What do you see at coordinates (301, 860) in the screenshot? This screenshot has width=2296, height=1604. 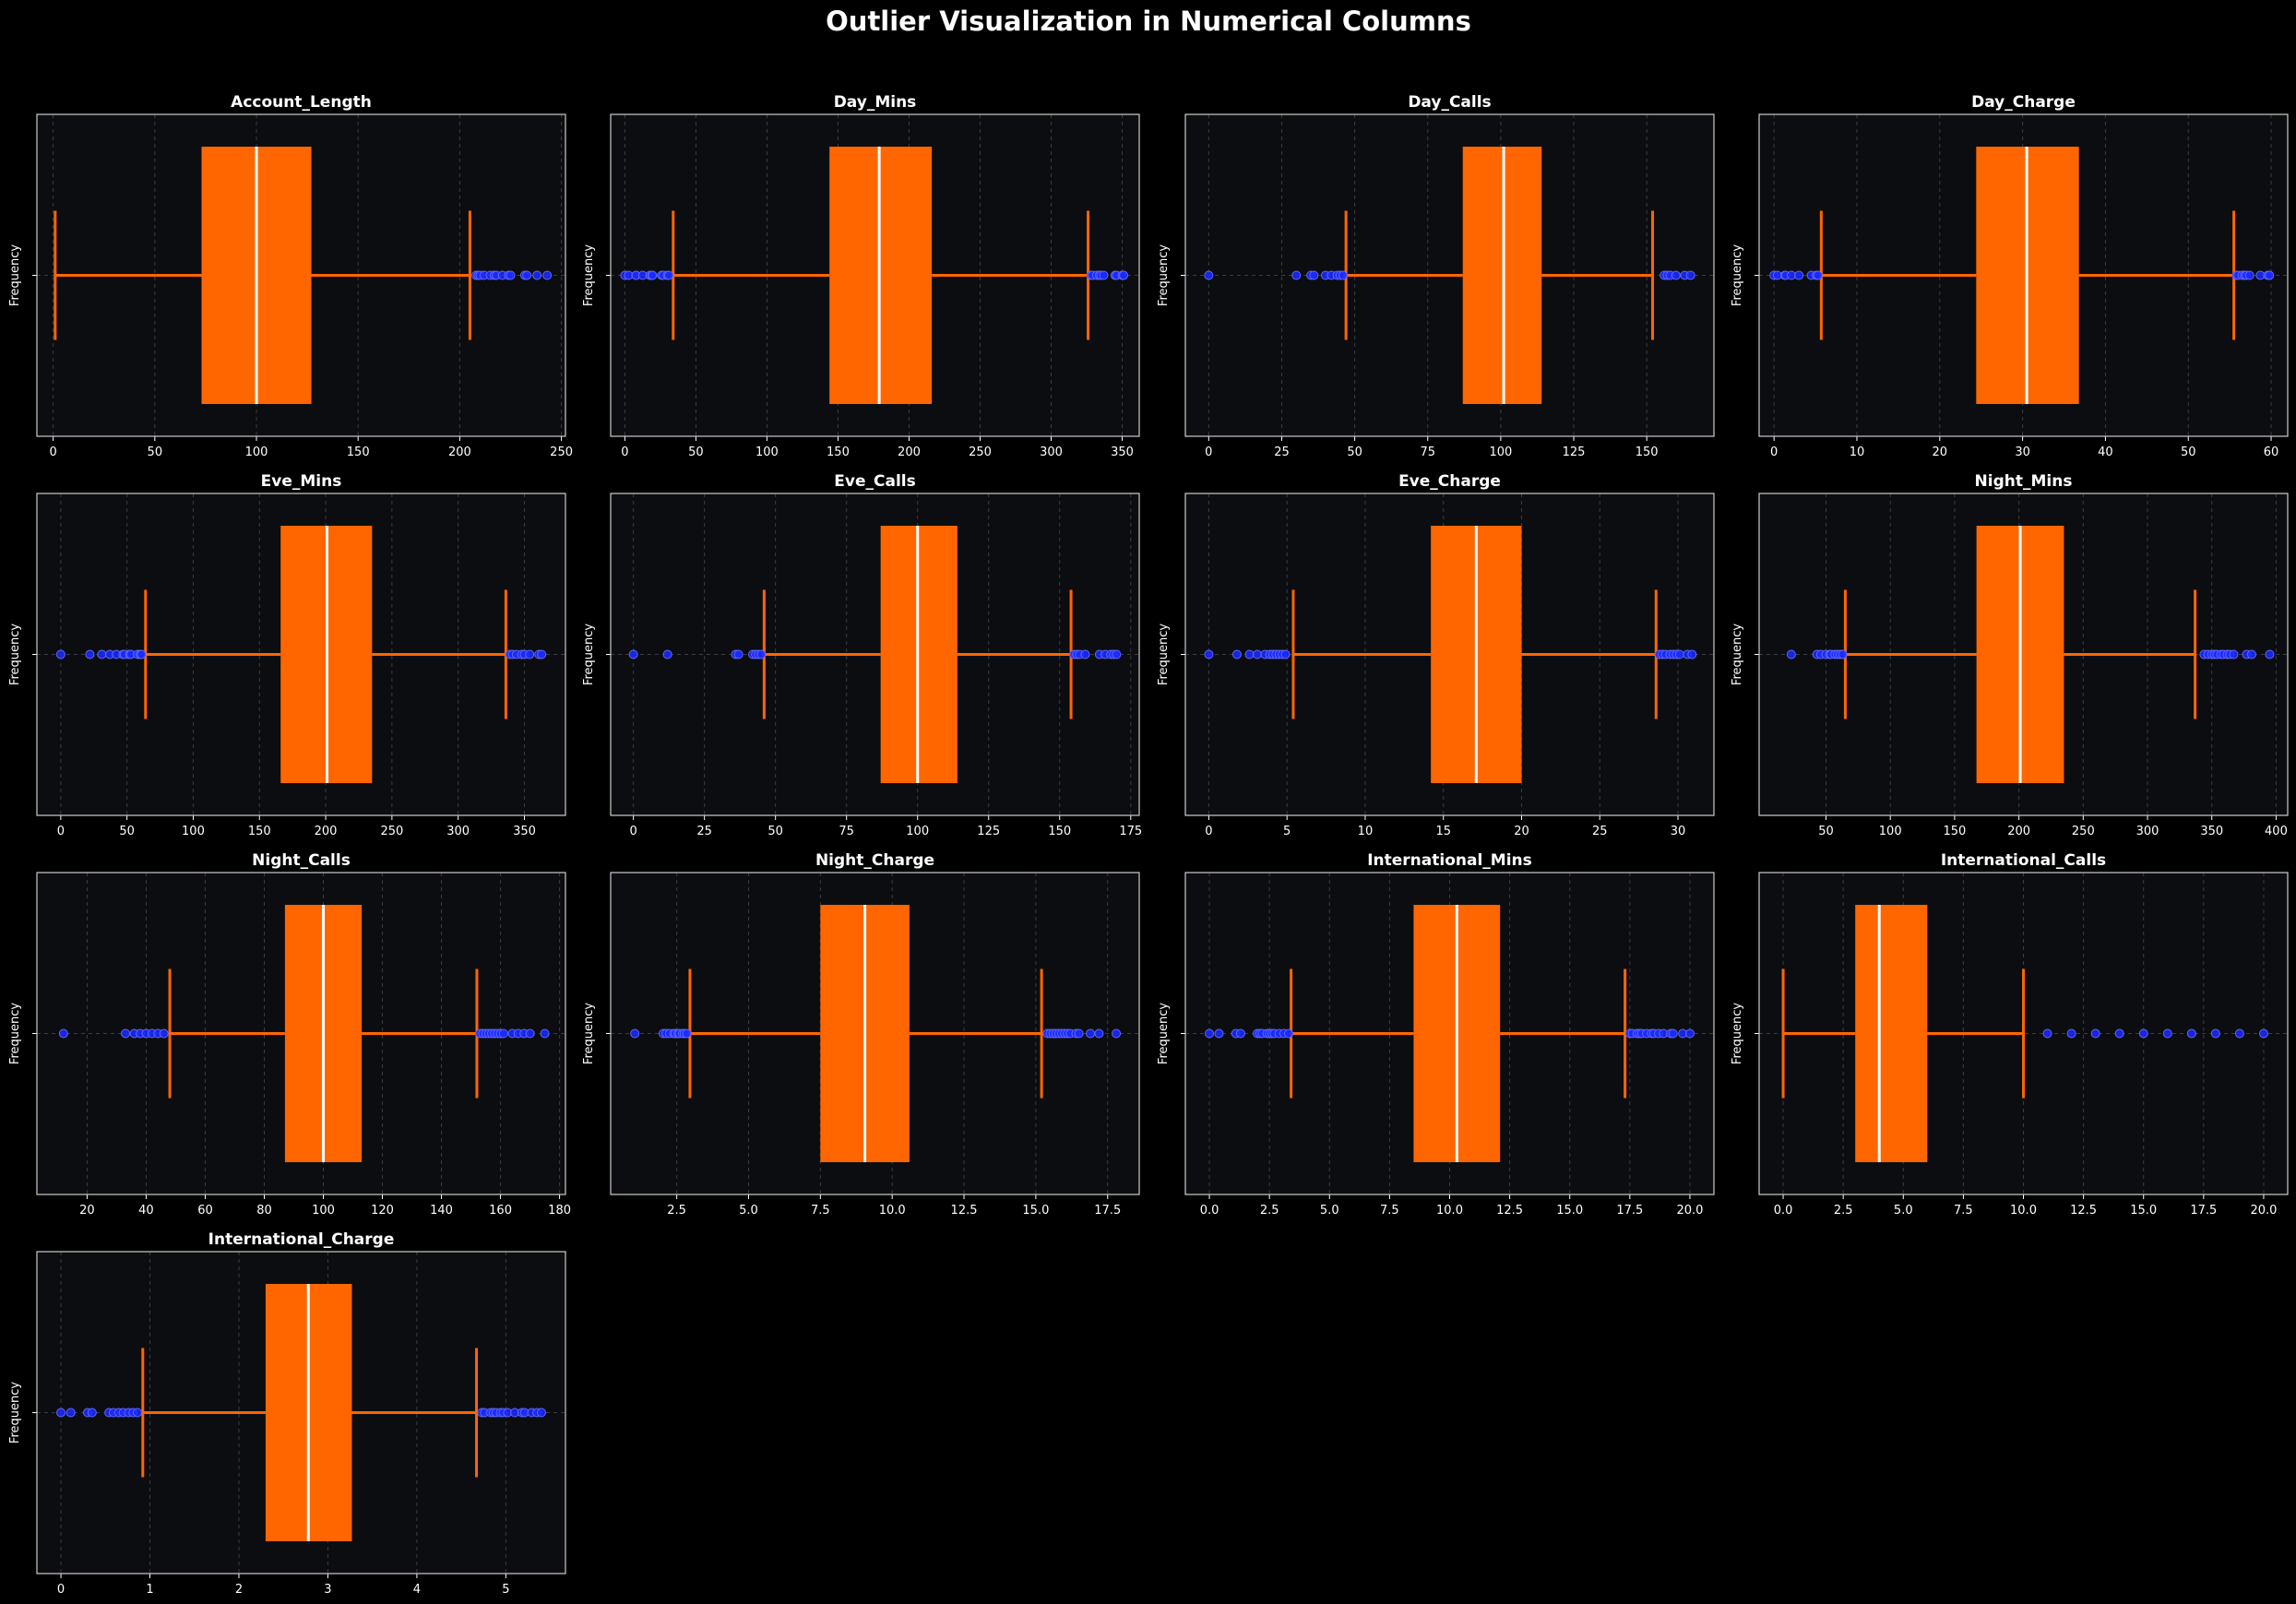 I see `chart-8-title: Night_Calls` at bounding box center [301, 860].